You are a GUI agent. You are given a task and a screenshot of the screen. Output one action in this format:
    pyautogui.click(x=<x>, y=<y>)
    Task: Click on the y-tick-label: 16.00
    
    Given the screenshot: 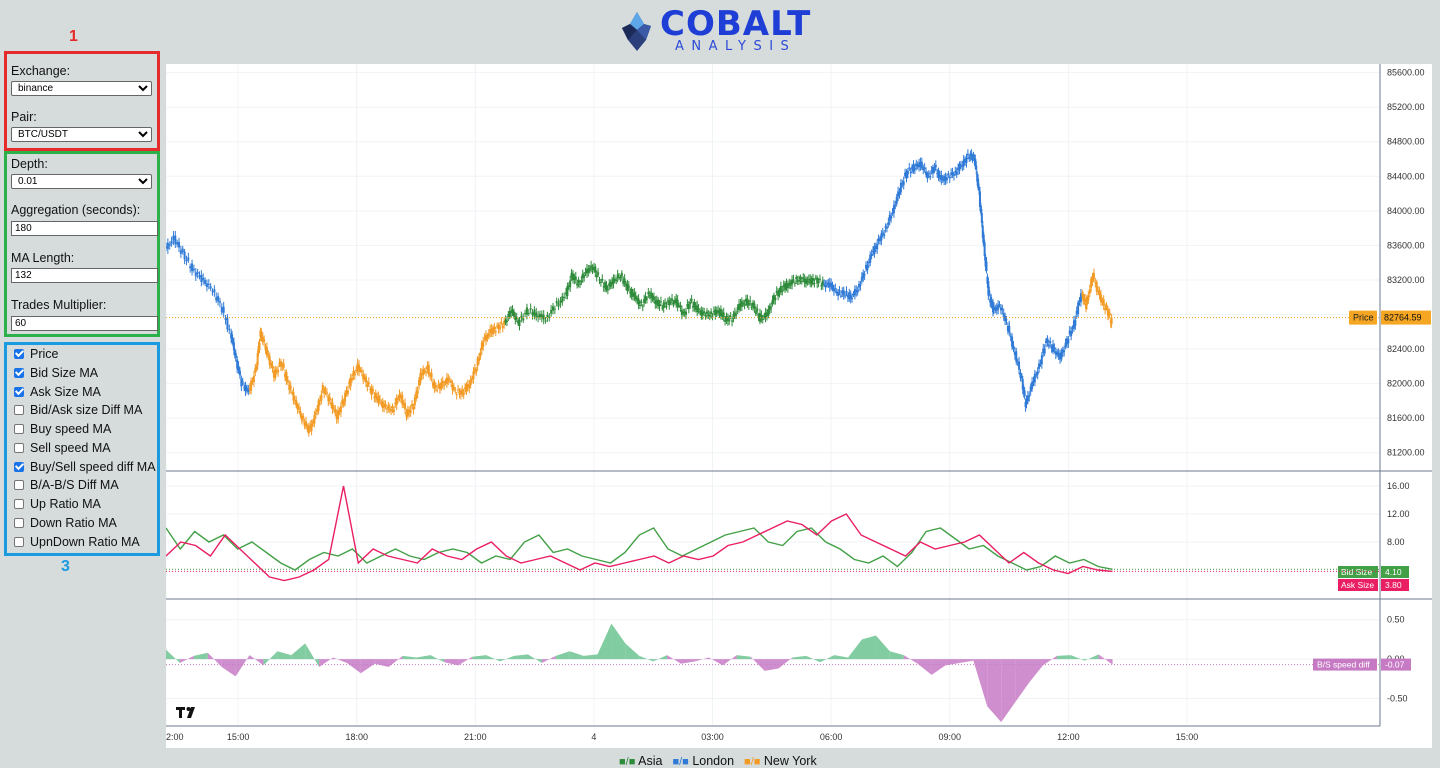 What is the action you would take?
    pyautogui.click(x=1398, y=486)
    